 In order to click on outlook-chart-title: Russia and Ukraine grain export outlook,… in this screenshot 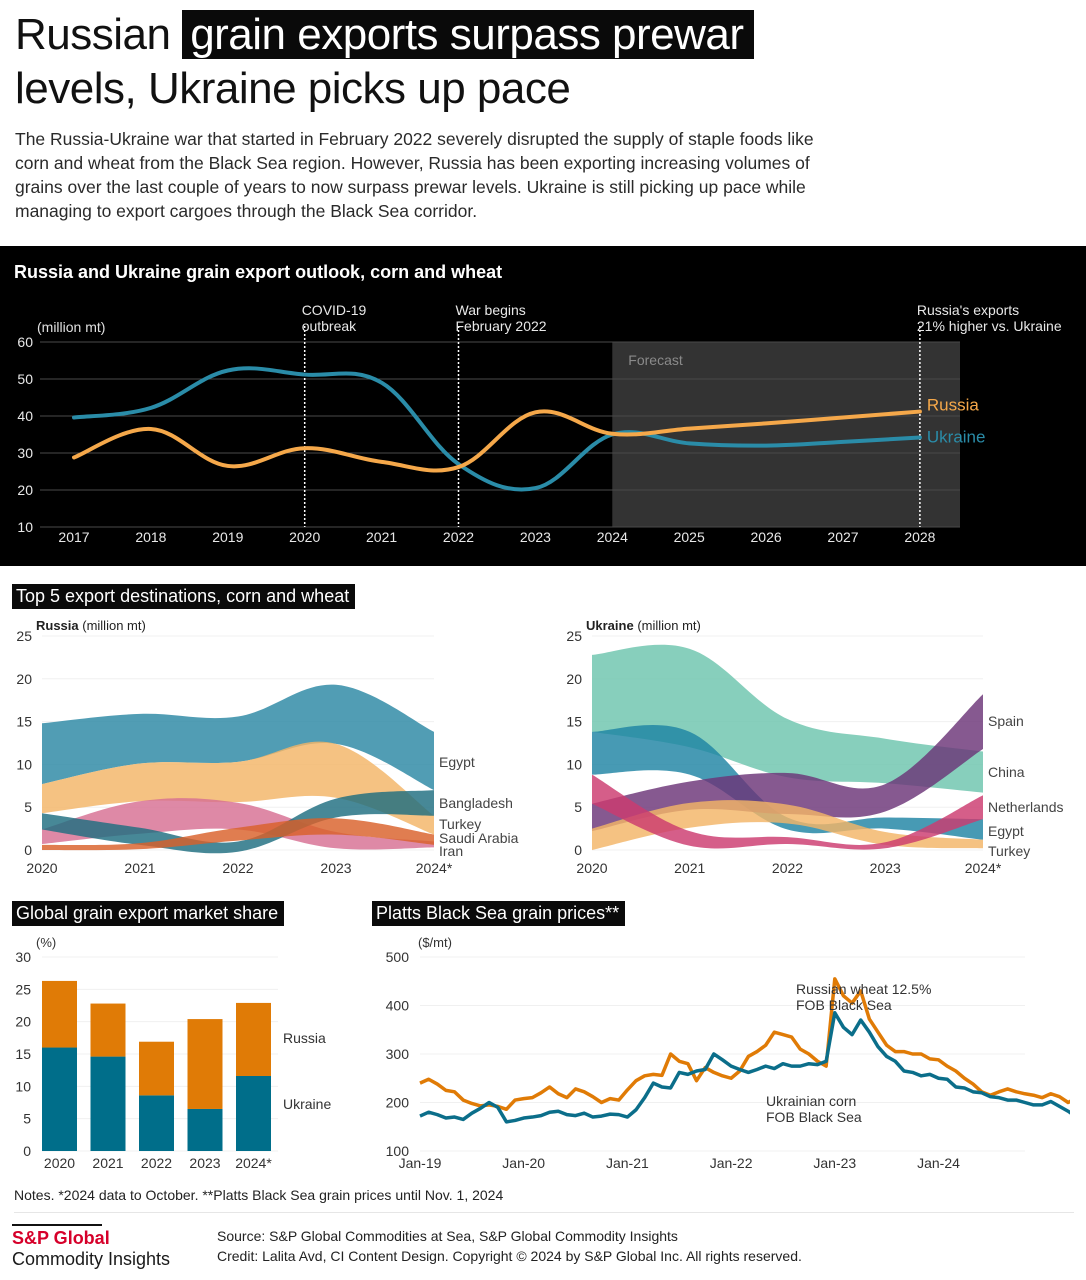, I will do `click(258, 272)`.